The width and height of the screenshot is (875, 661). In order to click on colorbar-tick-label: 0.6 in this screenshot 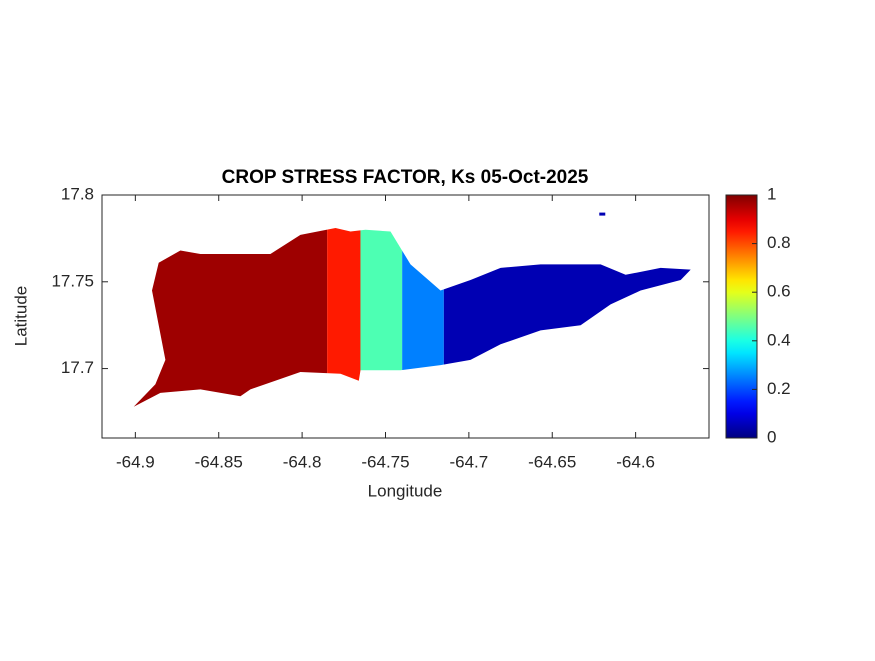, I will do `click(779, 291)`.